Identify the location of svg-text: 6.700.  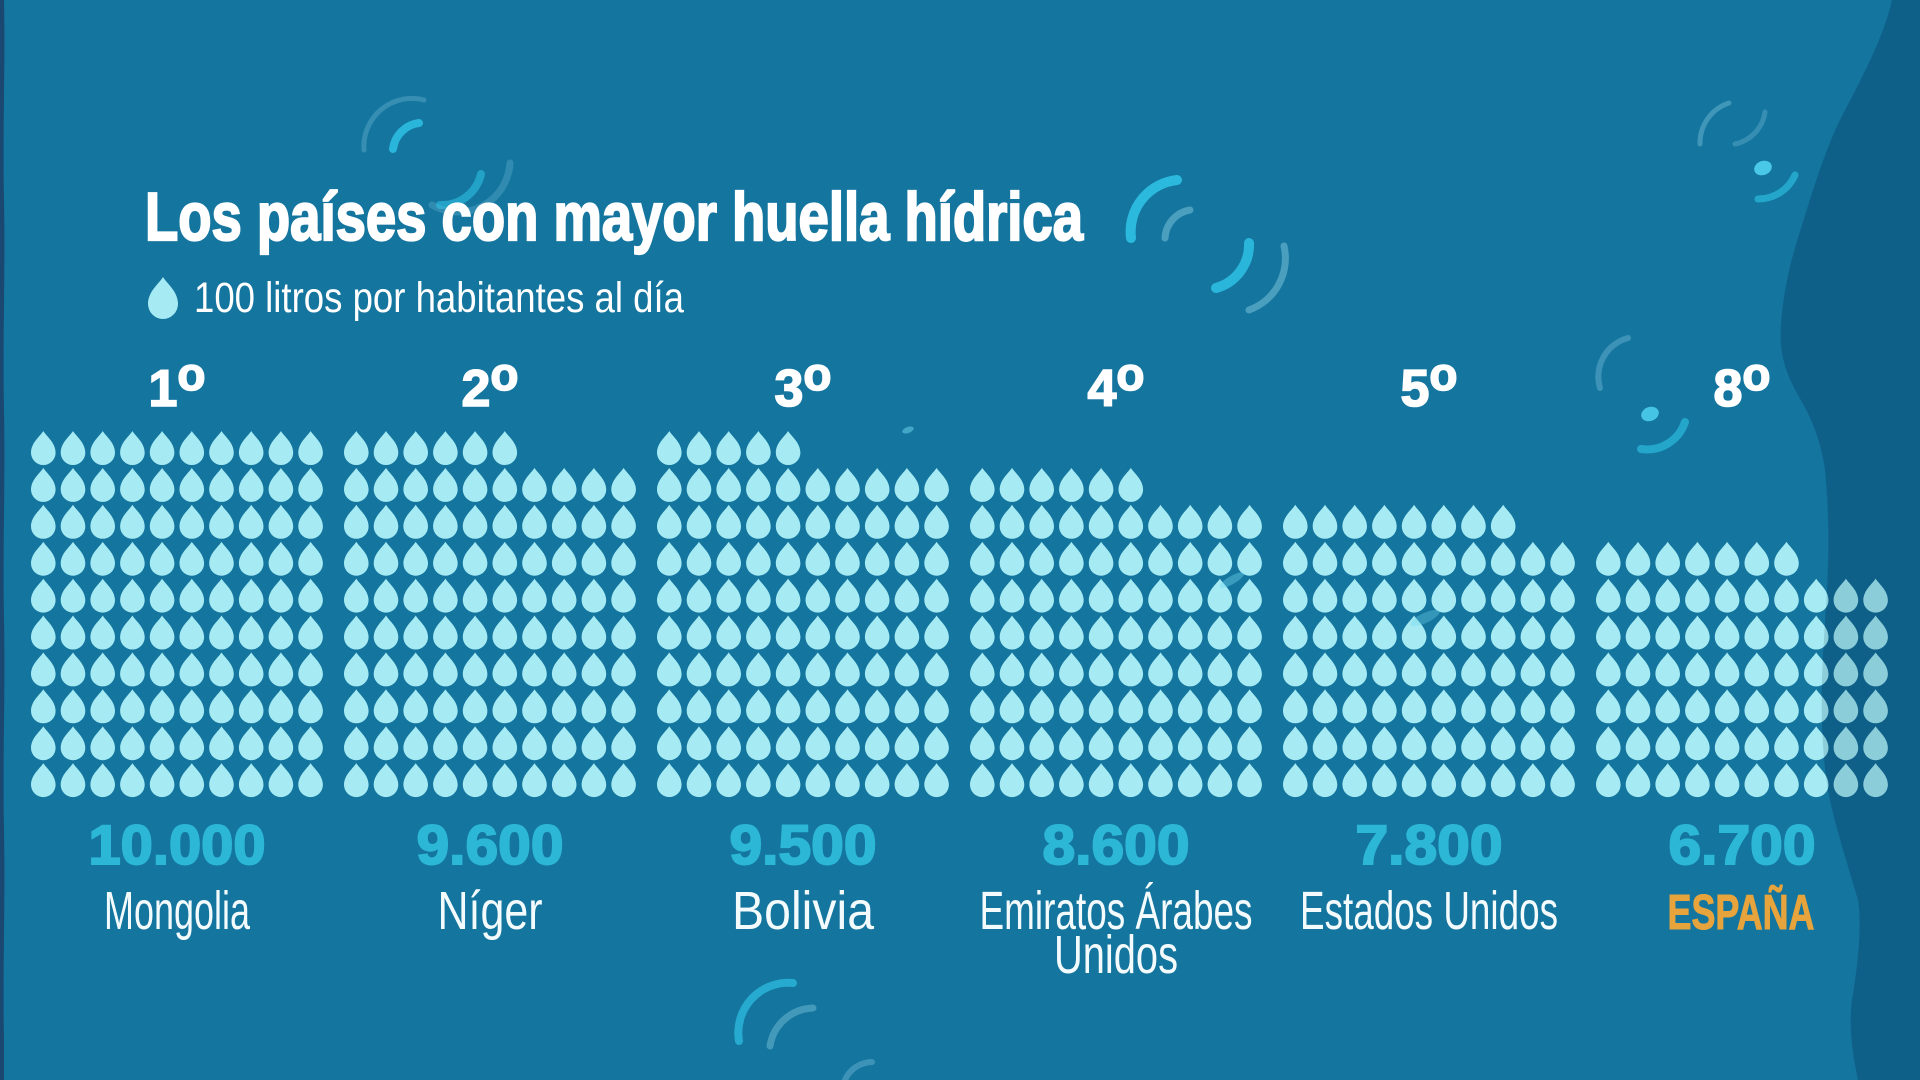
(1742, 844).